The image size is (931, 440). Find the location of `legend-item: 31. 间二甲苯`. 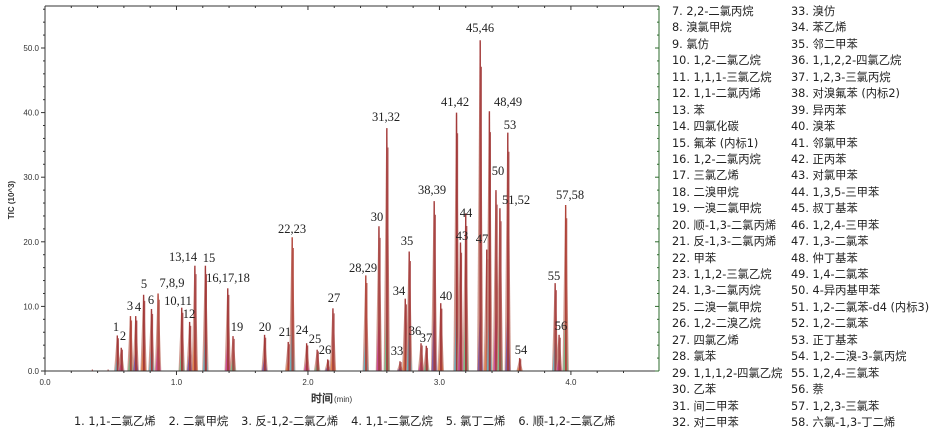

legend-item: 31. 间二甲苯 is located at coordinates (705, 406).